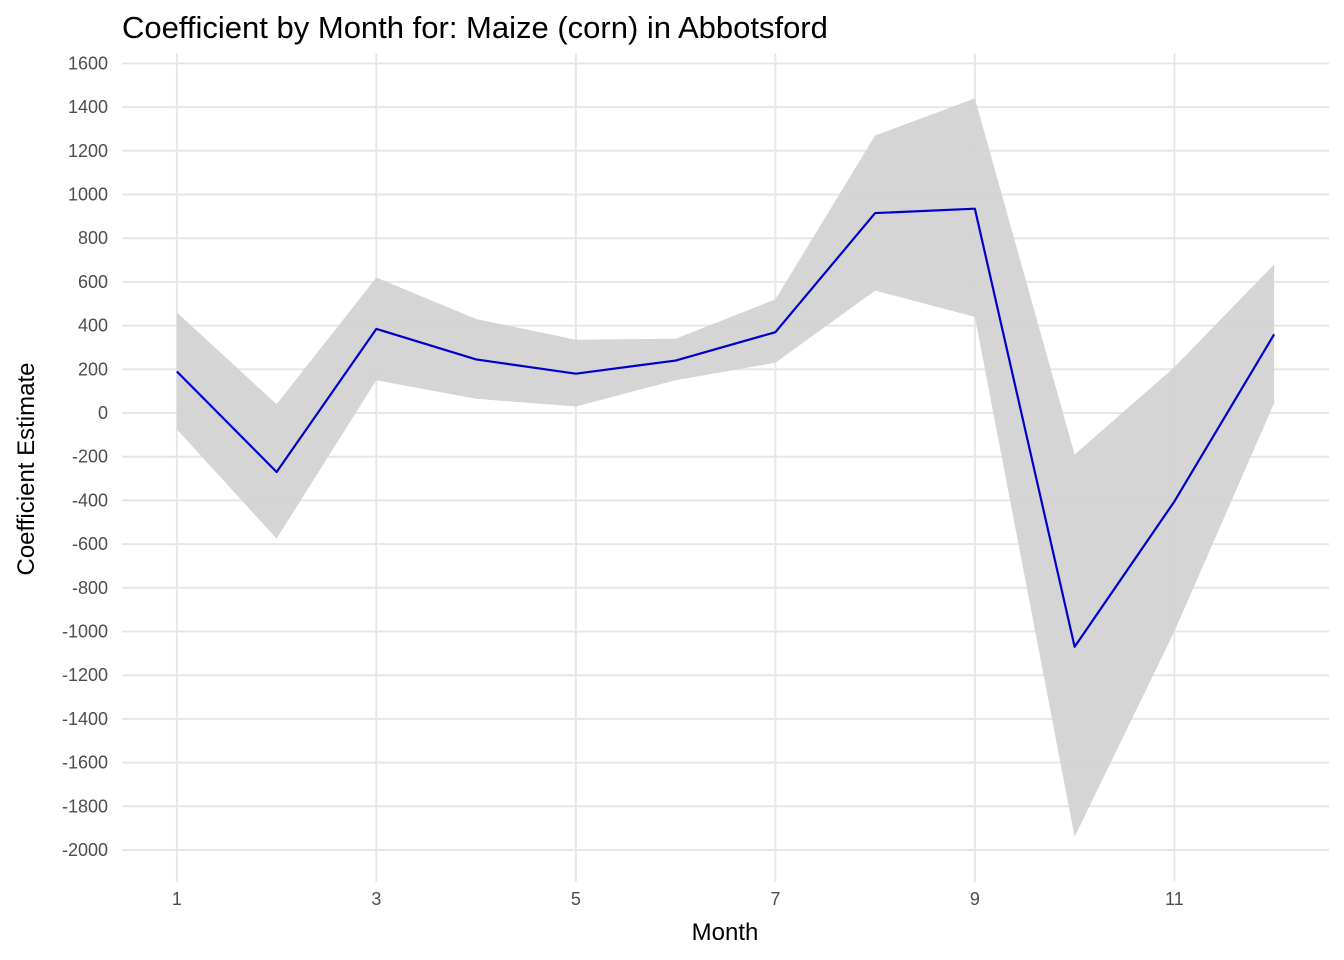 The width and height of the screenshot is (1344, 960). What do you see at coordinates (93, 369) in the screenshot?
I see `y-tick-label: 200` at bounding box center [93, 369].